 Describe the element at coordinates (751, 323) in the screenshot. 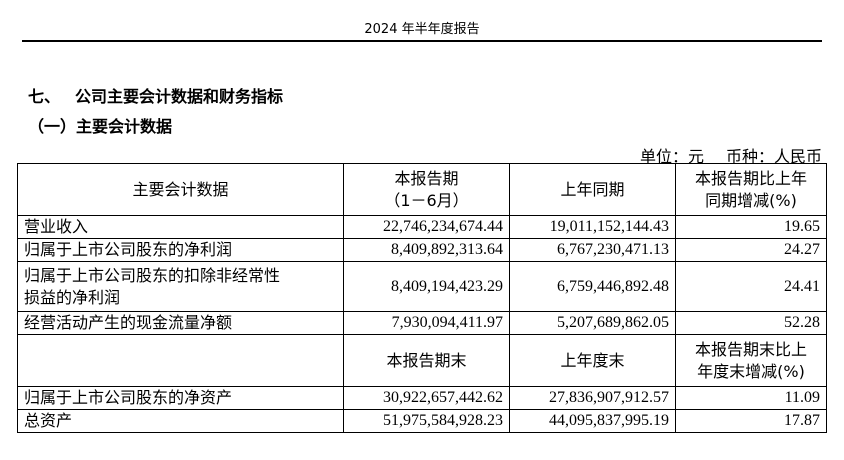

I see `row-change-value: 52.28` at that location.